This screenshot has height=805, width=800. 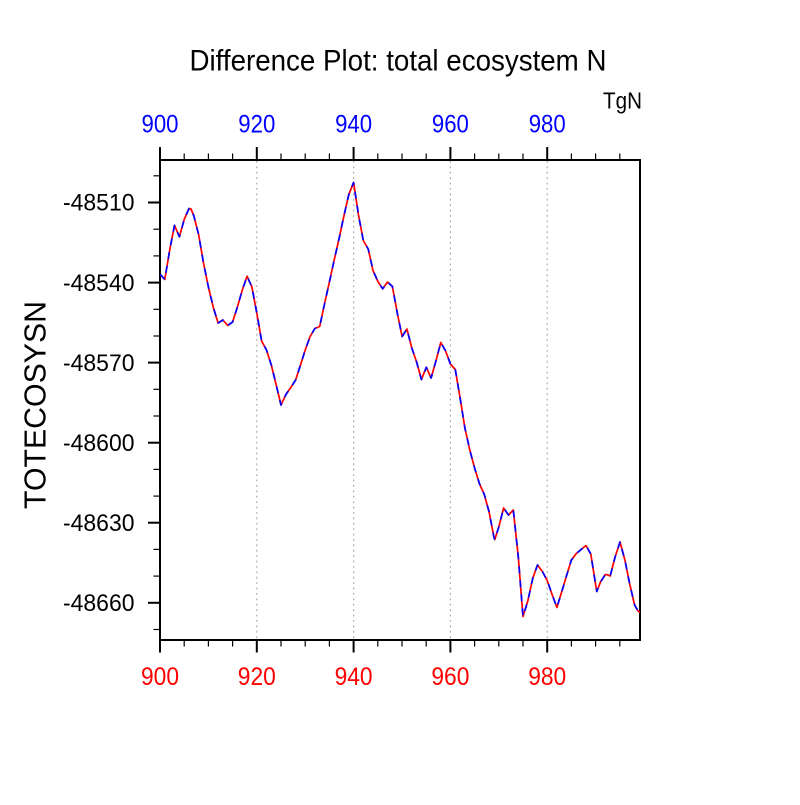 I want to click on svg-text: TgN, so click(x=622, y=101).